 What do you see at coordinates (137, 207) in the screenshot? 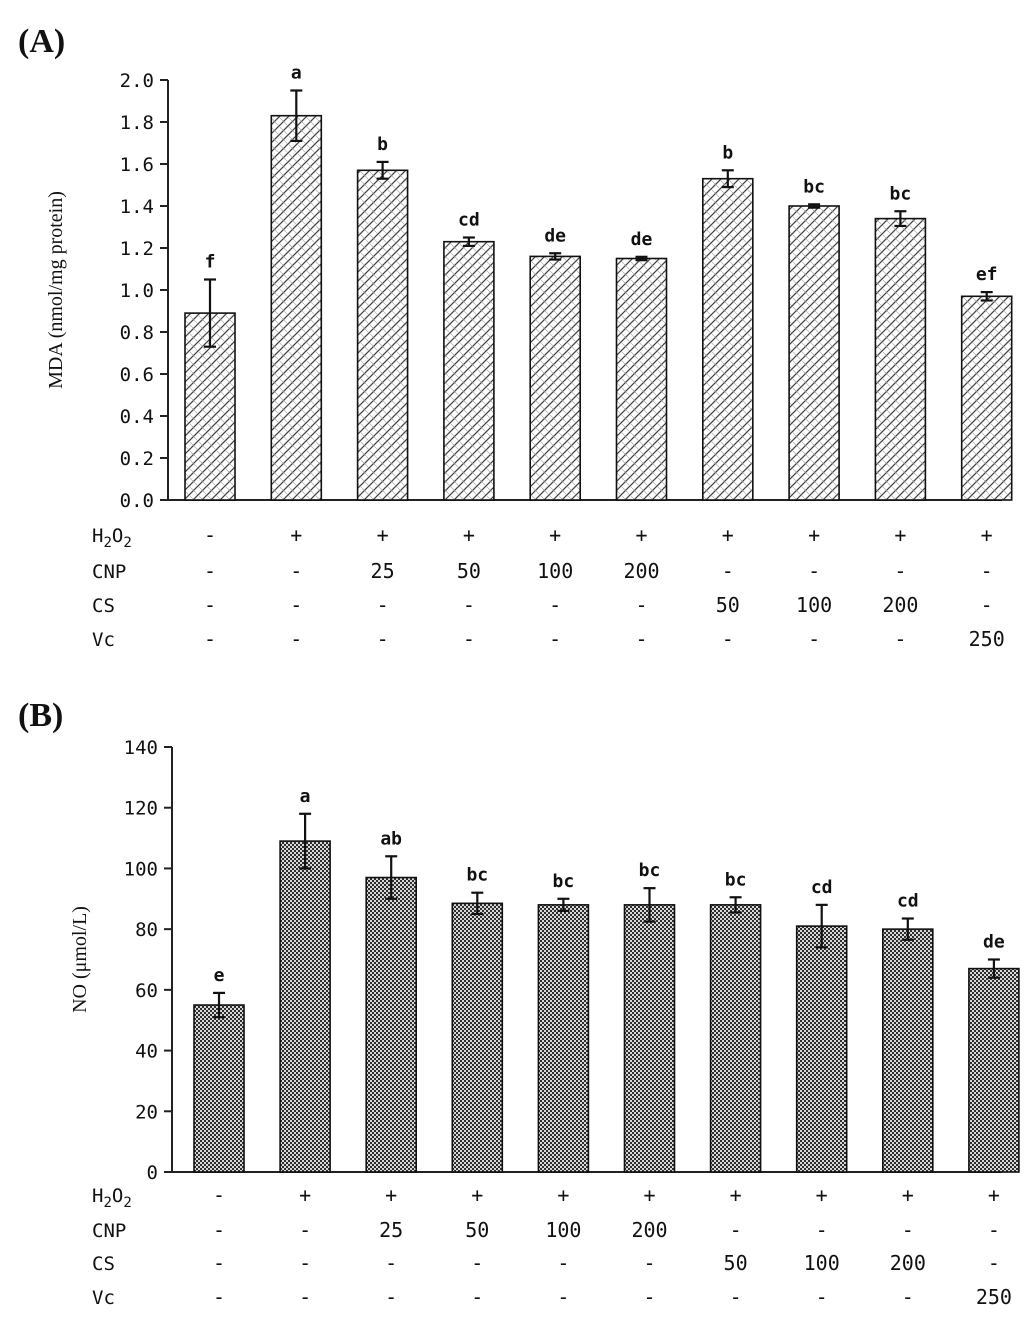
I see `y-tick-label: 1.4` at bounding box center [137, 207].